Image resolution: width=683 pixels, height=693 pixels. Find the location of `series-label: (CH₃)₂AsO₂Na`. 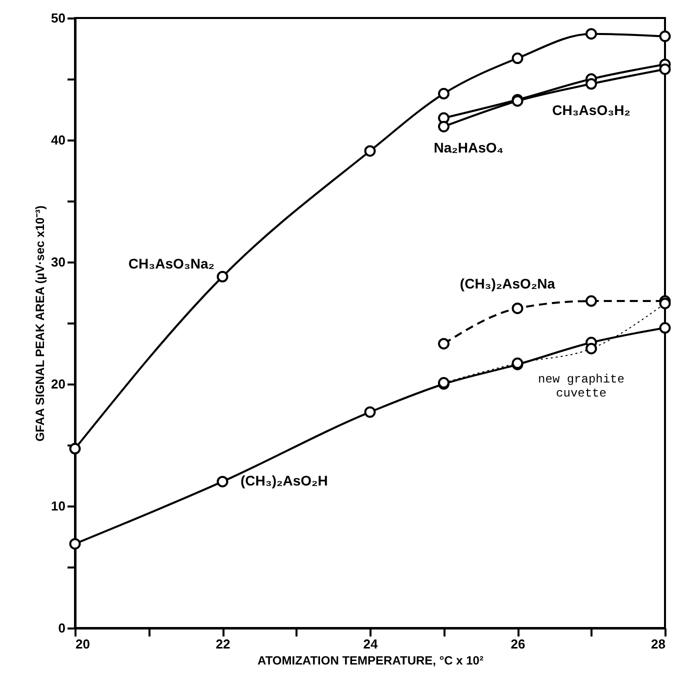

series-label: (CH₃)₂AsO₂Na is located at coordinates (508, 283).